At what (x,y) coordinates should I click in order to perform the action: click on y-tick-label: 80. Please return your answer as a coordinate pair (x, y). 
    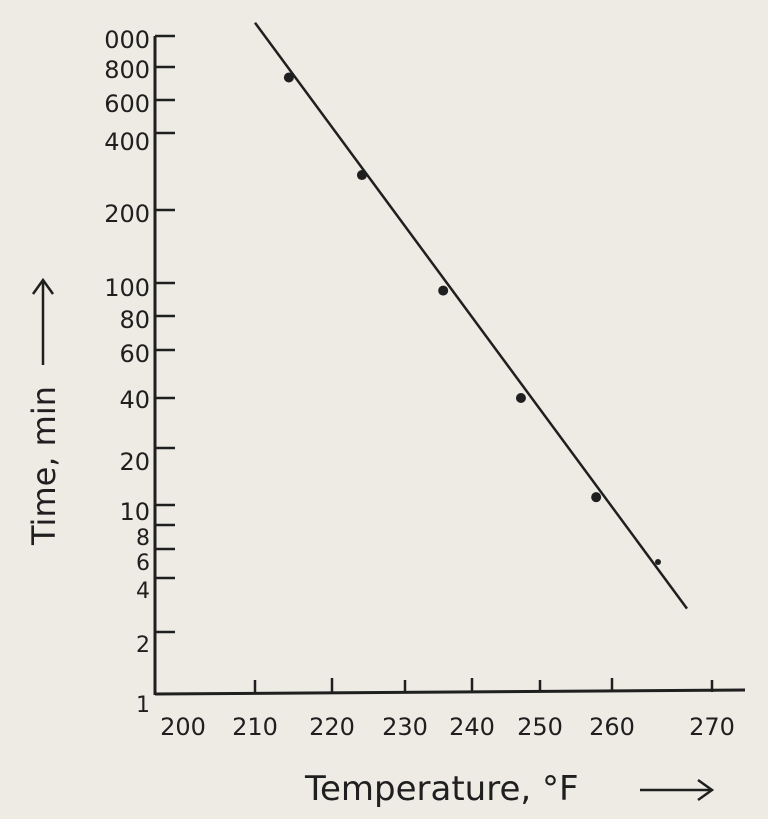
    Looking at the image, I should click on (134, 320).